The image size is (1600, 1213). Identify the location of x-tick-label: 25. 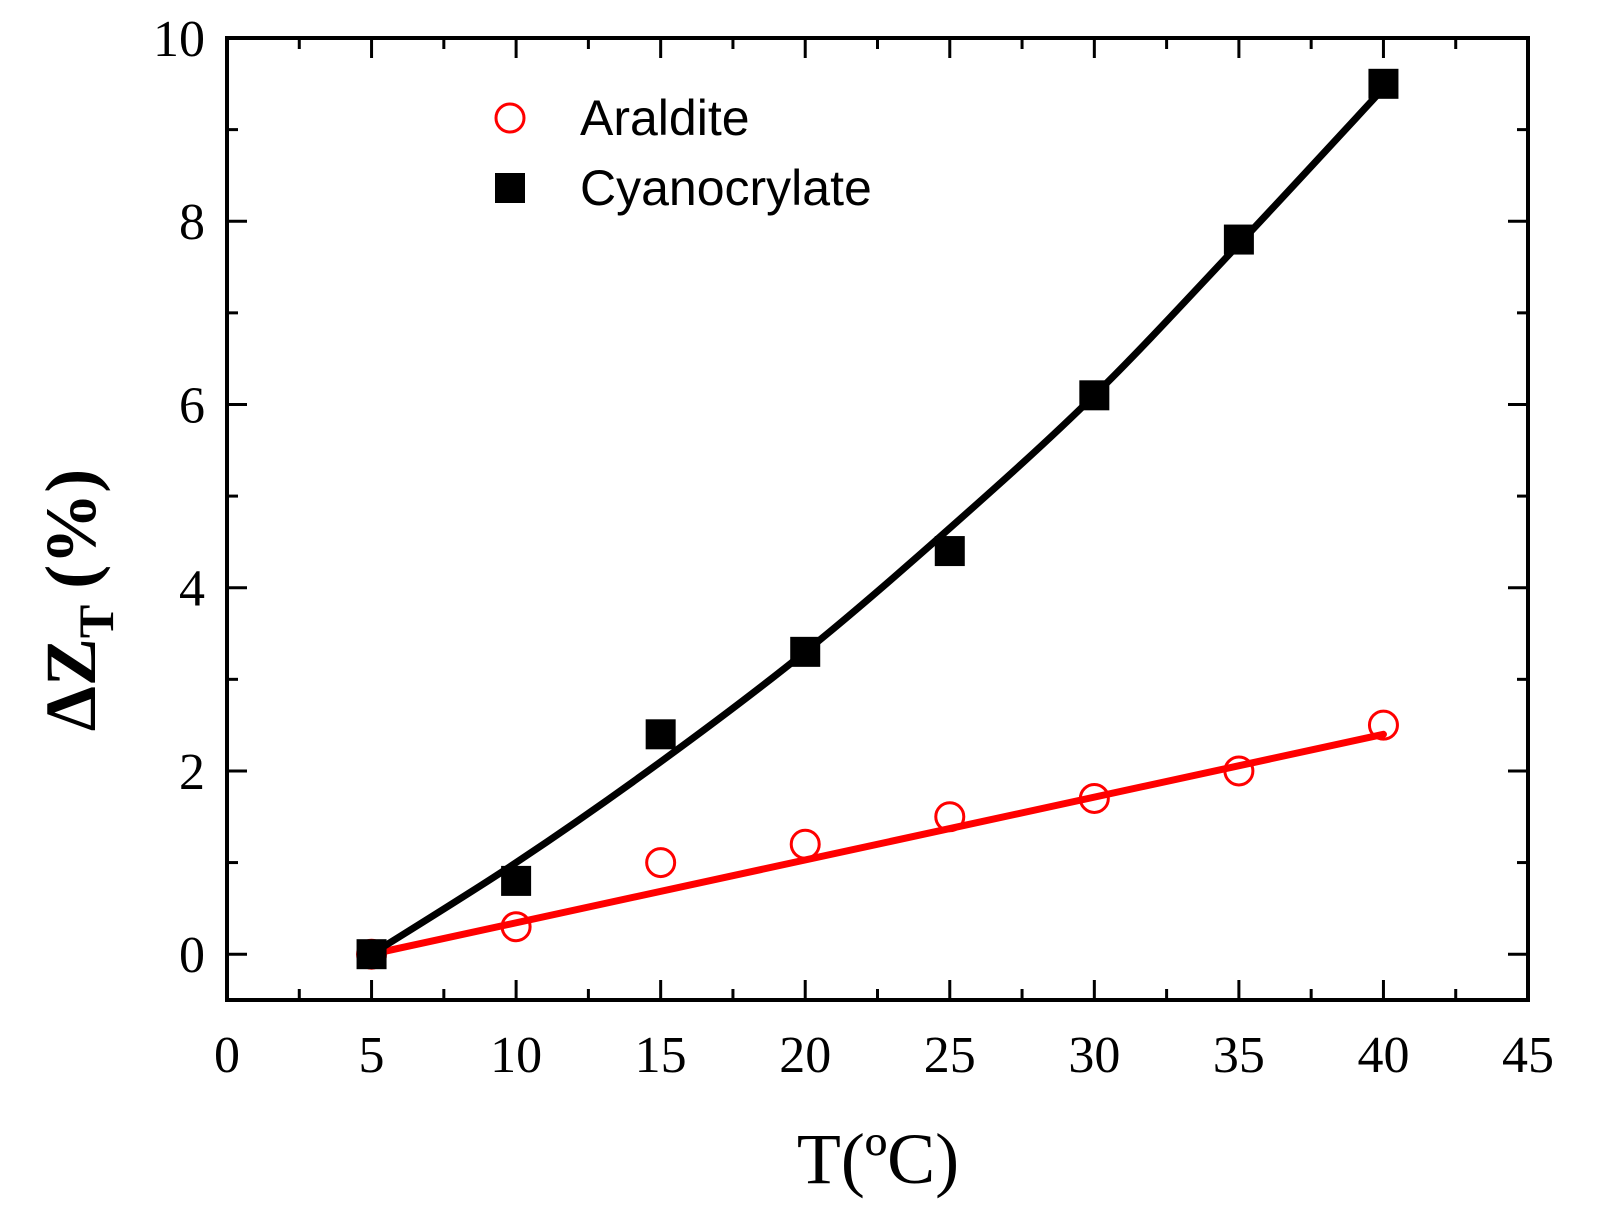
(950, 1055).